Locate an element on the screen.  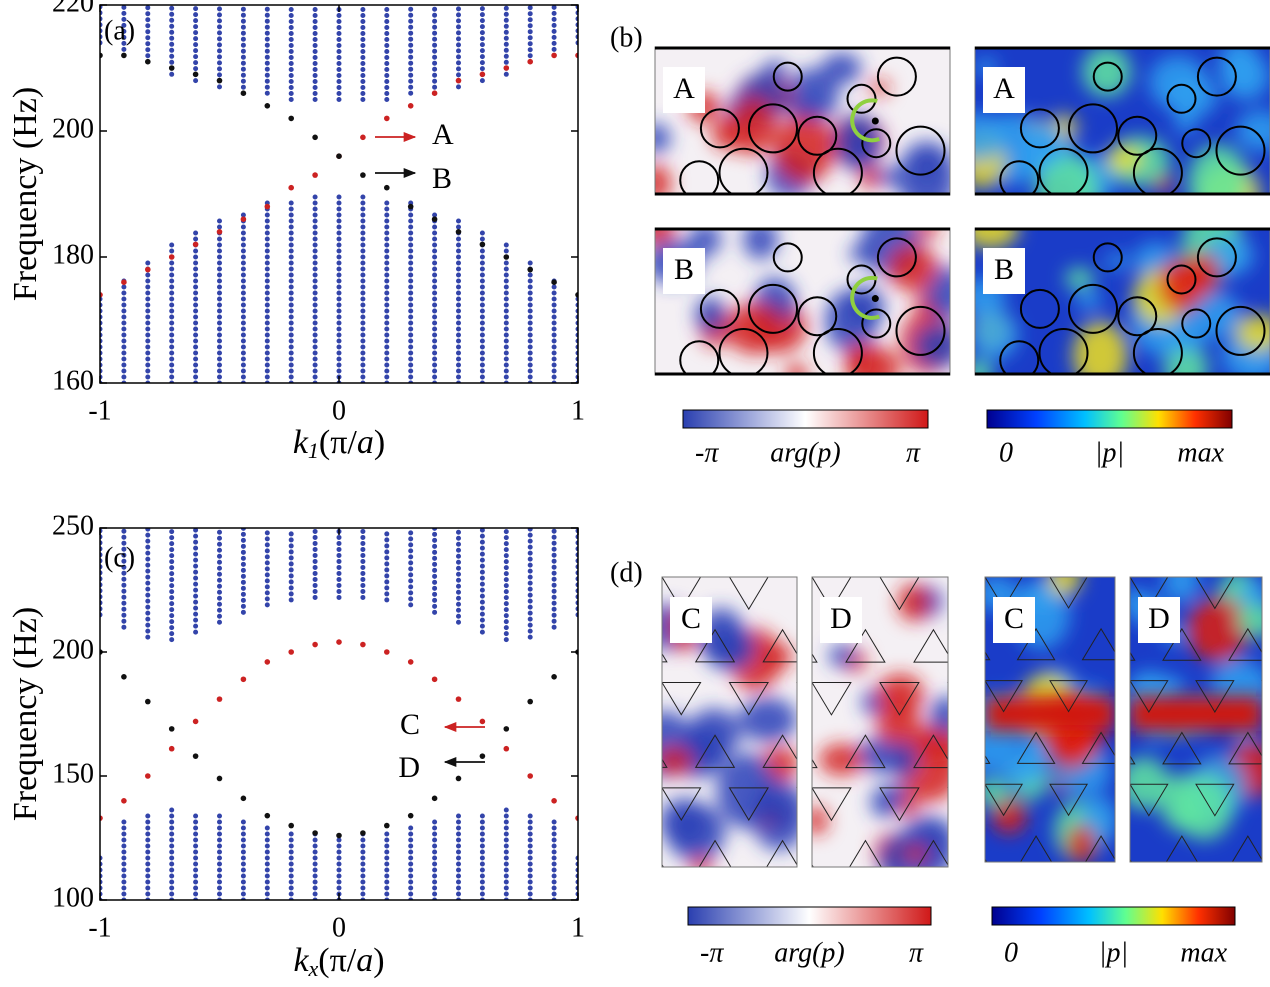
y-tick-label: 160 is located at coordinates (73, 380).